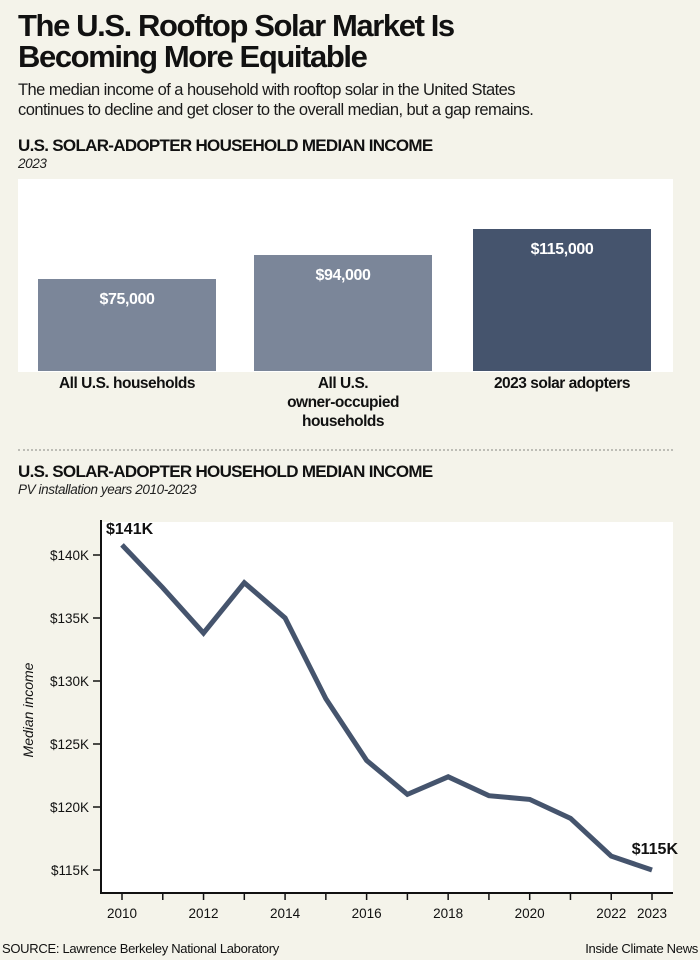 This screenshot has height=960, width=700. I want to click on bar-category-line: All U.S., so click(343, 383).